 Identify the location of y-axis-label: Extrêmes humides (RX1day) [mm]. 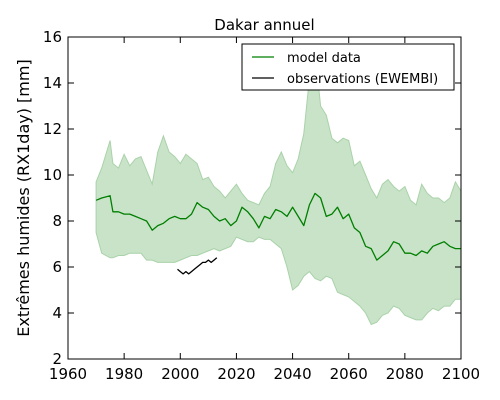
(23, 197).